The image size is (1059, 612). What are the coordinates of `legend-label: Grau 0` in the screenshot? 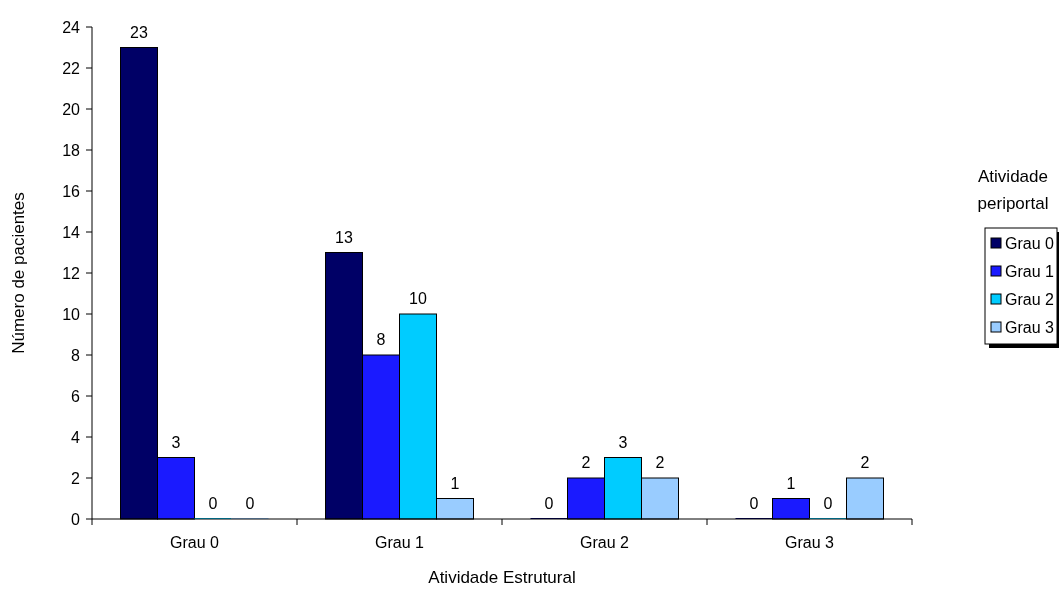 It's located at (1030, 243).